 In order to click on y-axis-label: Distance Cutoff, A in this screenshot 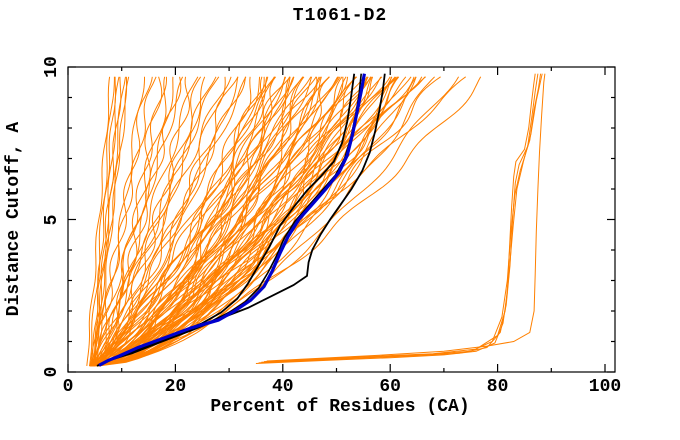, I will do `click(14, 219)`.